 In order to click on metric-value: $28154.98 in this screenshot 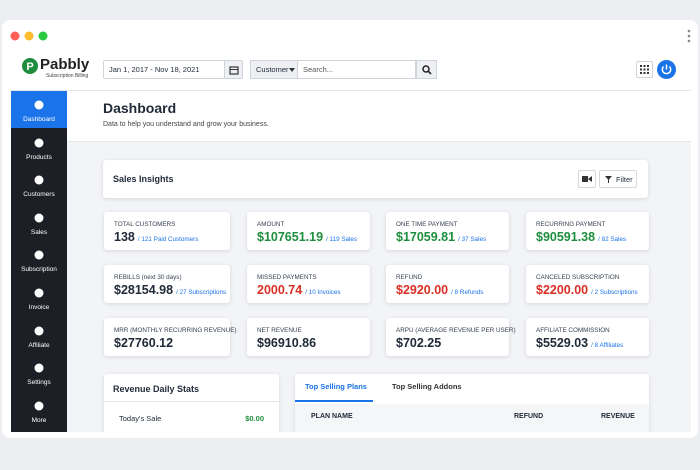, I will do `click(144, 290)`.